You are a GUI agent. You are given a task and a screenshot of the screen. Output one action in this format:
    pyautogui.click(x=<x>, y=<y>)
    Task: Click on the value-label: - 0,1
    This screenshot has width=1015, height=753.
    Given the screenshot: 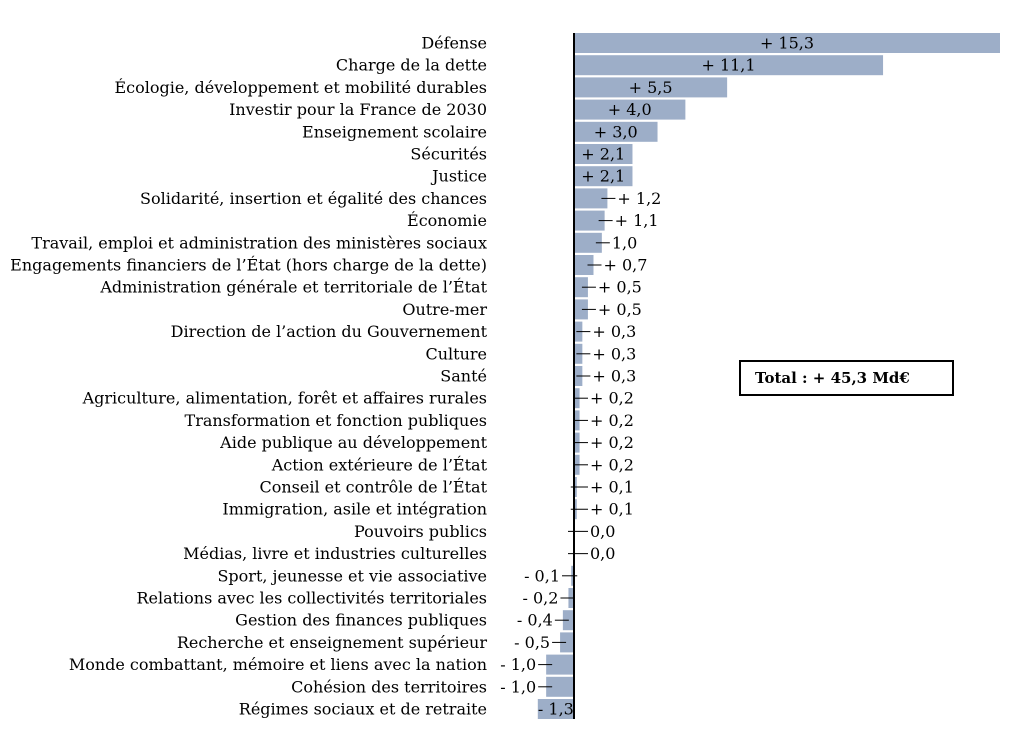 What is the action you would take?
    pyautogui.click(x=542, y=575)
    